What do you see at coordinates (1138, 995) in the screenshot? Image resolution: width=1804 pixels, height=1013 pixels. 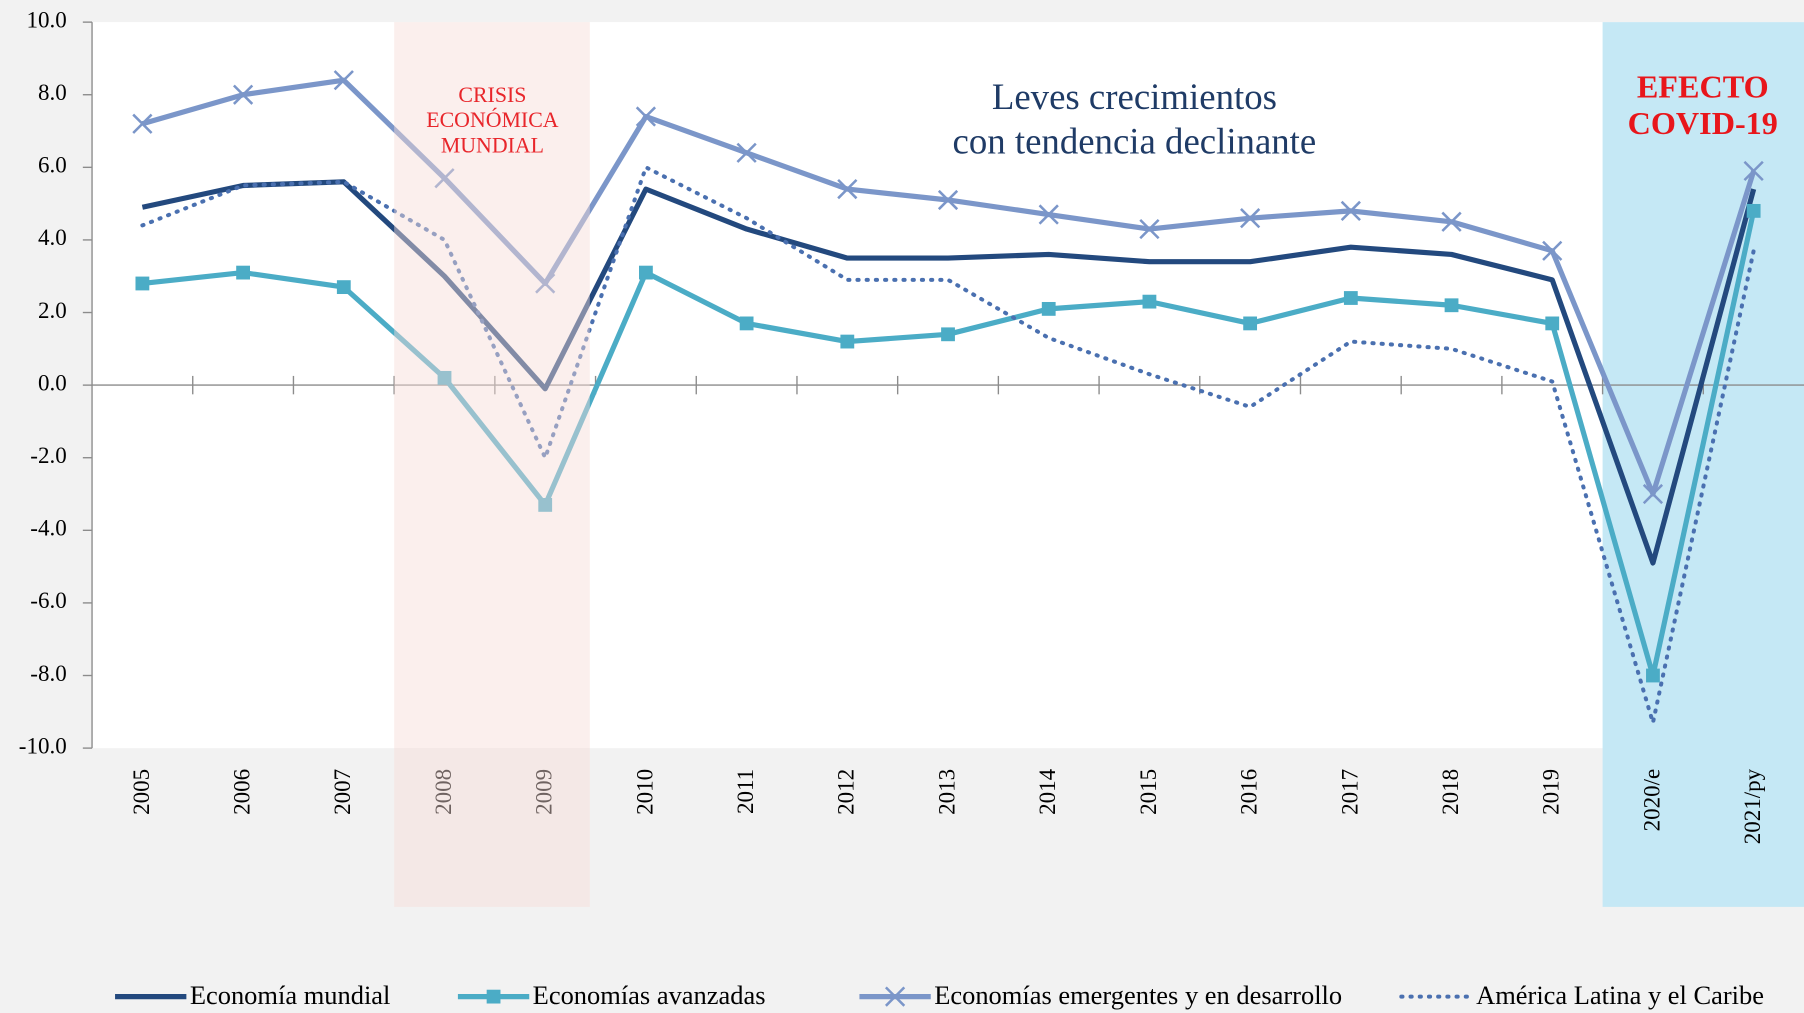 I see `legend-label: Economías emergentes y en desarrollo` at bounding box center [1138, 995].